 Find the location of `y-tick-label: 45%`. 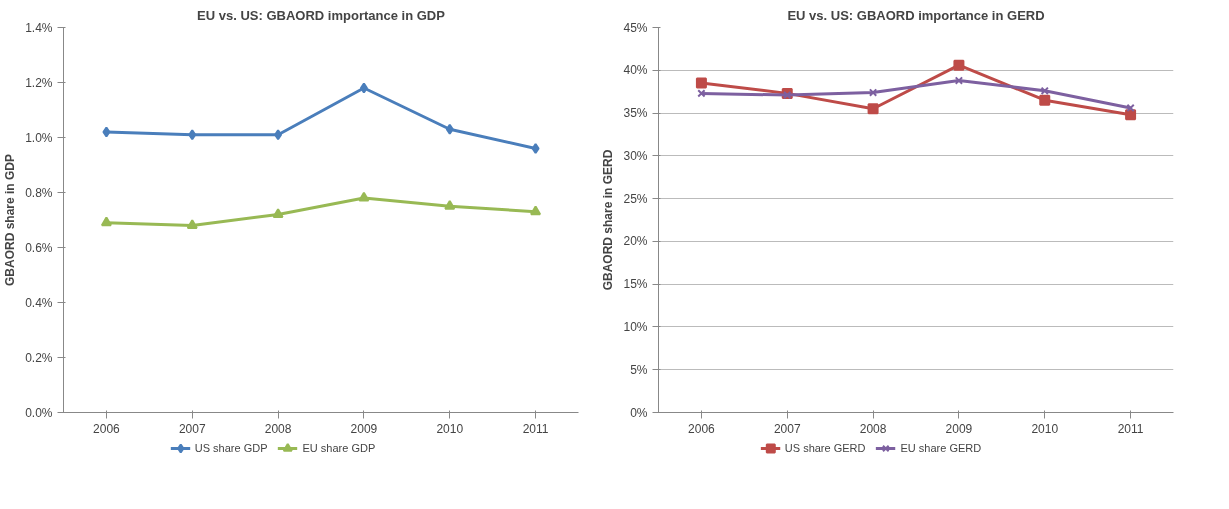

y-tick-label: 45% is located at coordinates (635, 27).